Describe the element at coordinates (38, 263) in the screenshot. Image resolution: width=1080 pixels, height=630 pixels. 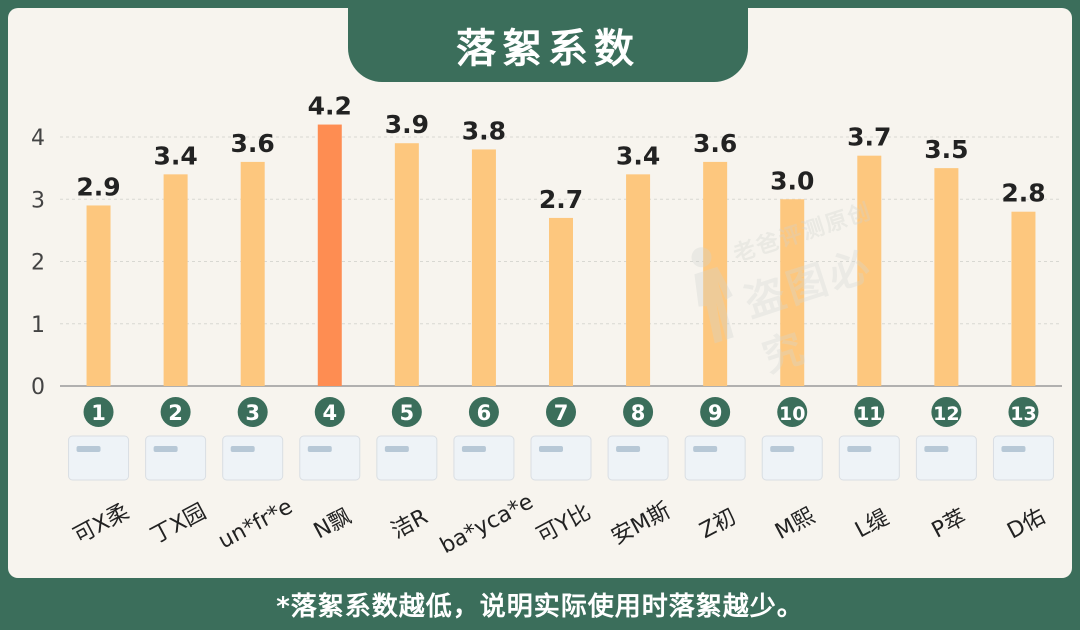
I see `y-tick-label: 2` at that location.